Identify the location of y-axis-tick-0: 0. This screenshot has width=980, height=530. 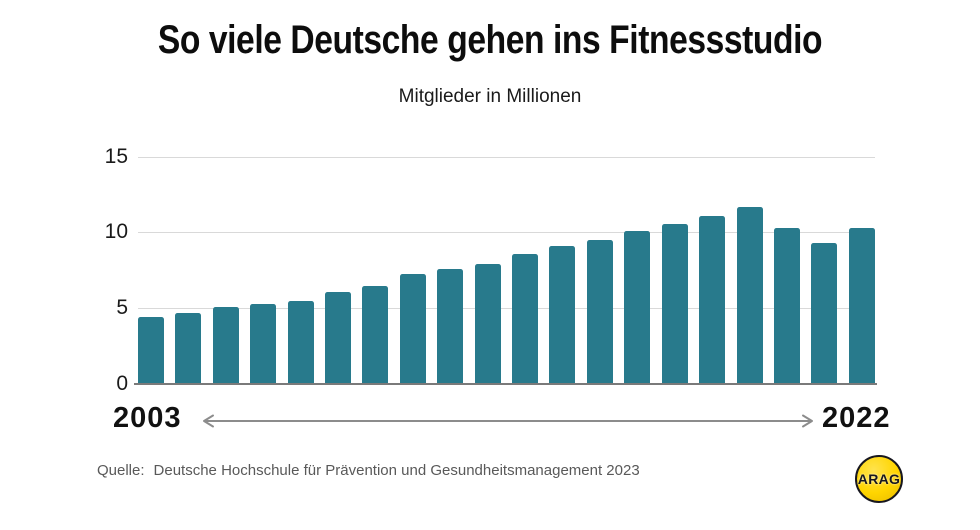
(122, 383).